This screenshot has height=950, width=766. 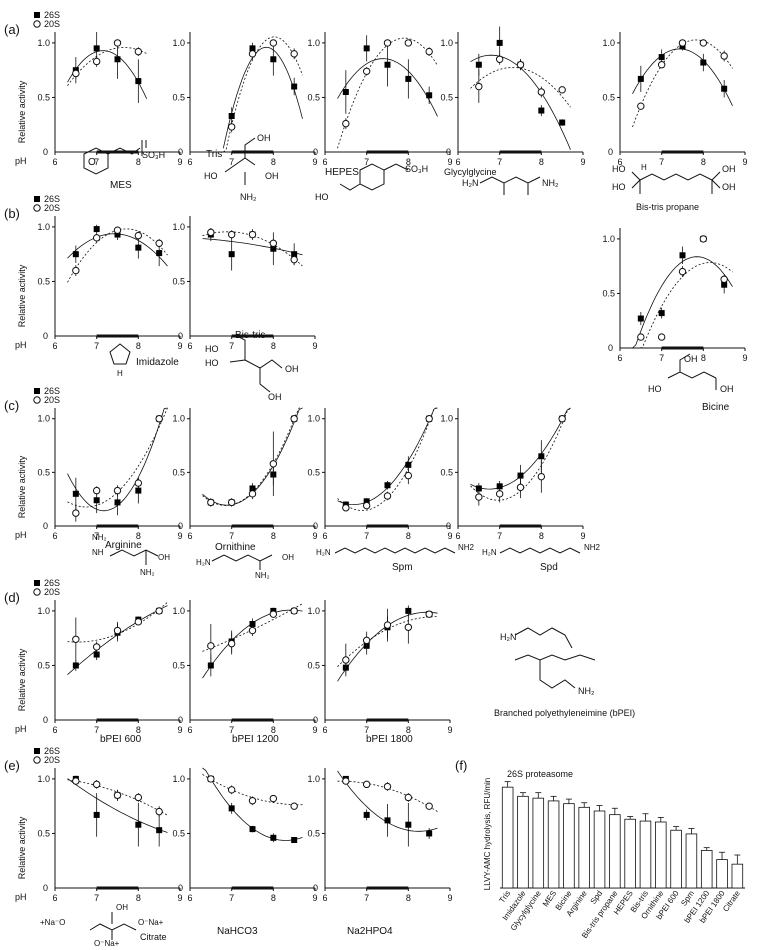 What do you see at coordinates (737, 876) in the screenshot?
I see `bar-citrate` at bounding box center [737, 876].